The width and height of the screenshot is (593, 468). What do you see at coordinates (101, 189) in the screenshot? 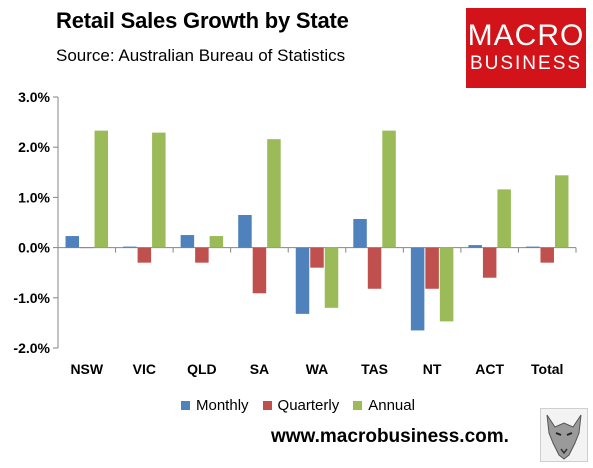
I see `bar-annual-nsw` at bounding box center [101, 189].